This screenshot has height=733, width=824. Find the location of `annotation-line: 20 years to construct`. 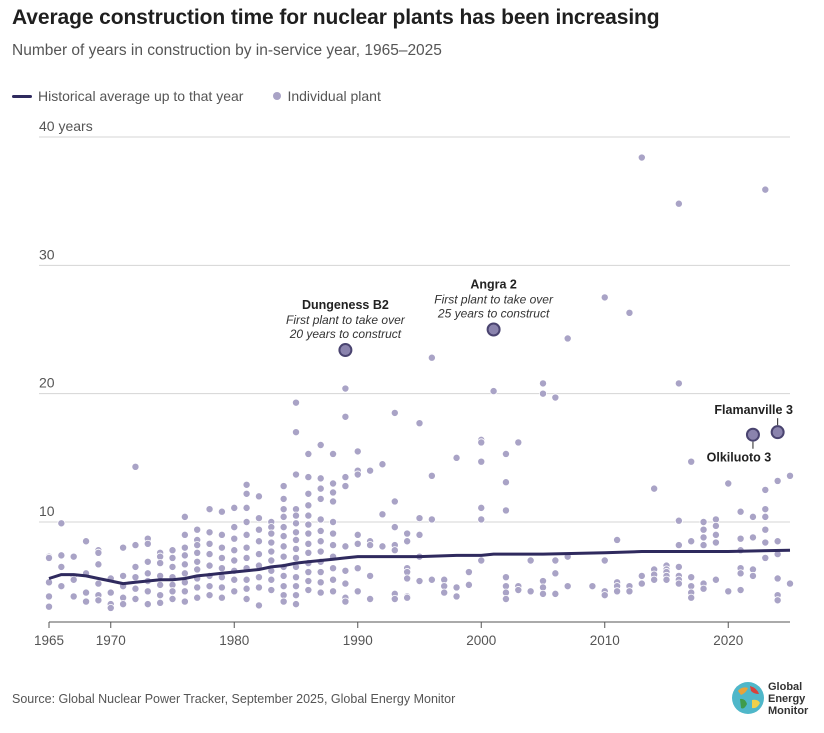

annotation-line: 20 years to construct is located at coordinates (345, 334).